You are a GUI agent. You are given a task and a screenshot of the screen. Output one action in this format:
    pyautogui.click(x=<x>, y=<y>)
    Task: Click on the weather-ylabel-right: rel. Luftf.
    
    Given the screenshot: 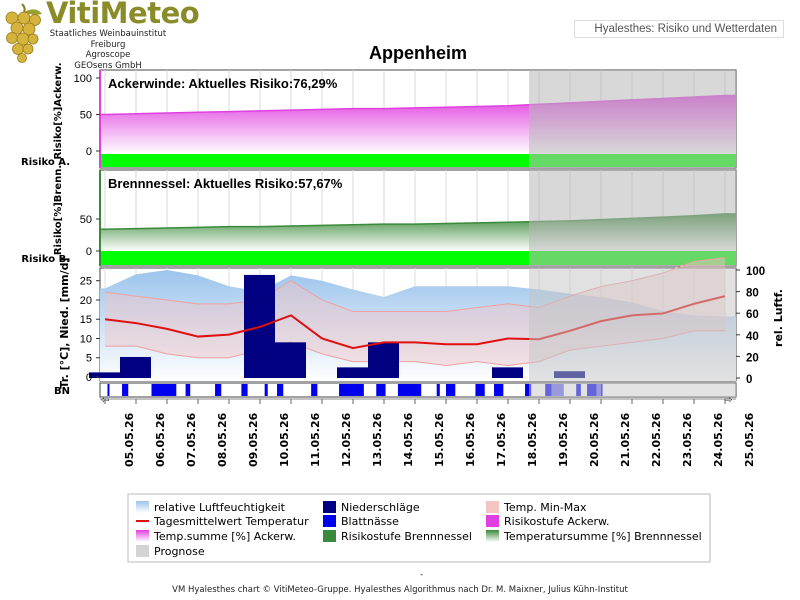 What is the action you would take?
    pyautogui.click(x=778, y=318)
    